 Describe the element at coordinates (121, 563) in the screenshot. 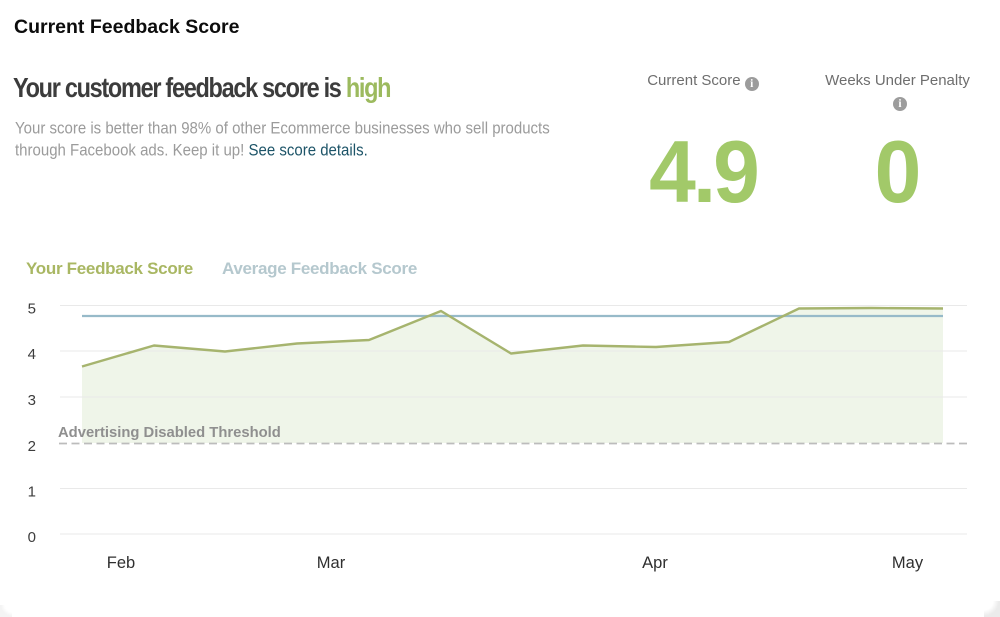

I see `svg-text: Feb` at that location.